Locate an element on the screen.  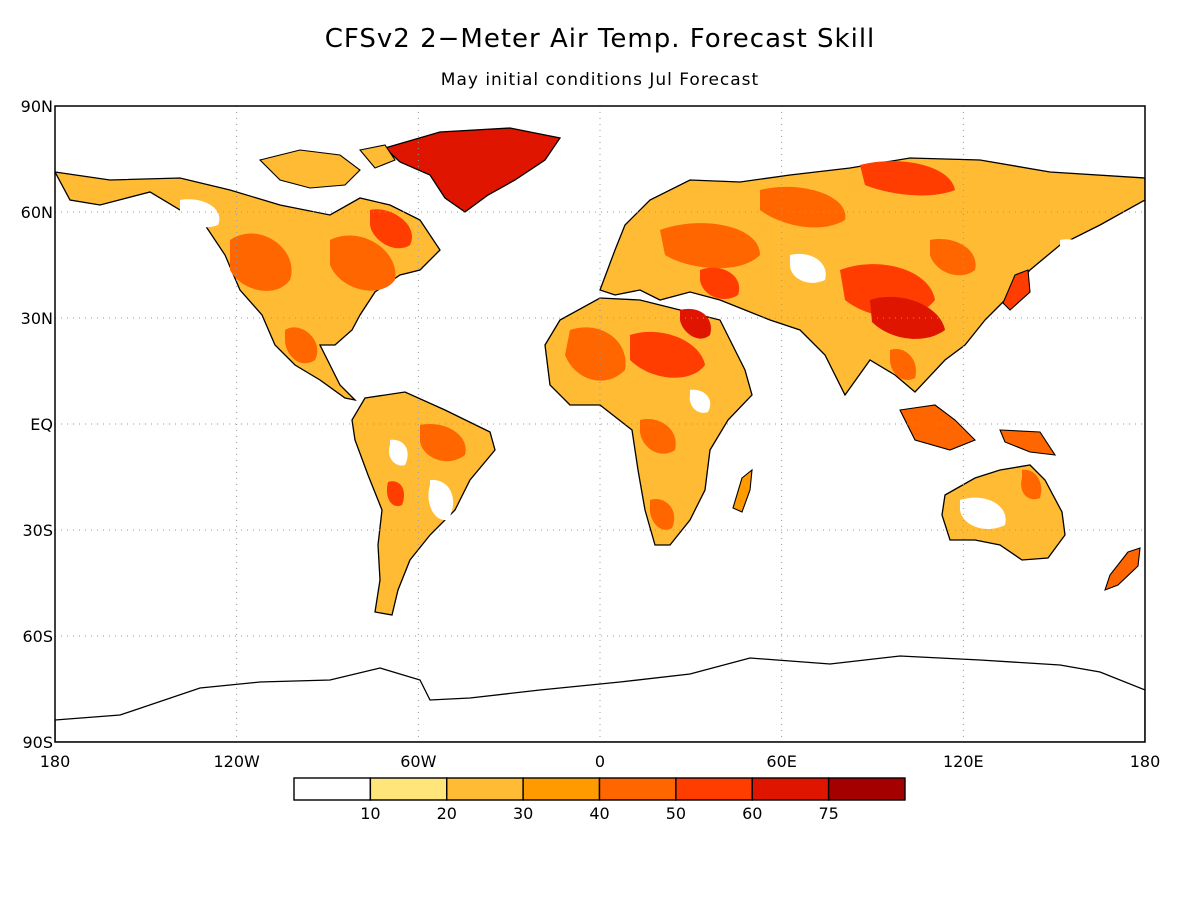
colorbar-tick-label: 75 is located at coordinates (828, 813).